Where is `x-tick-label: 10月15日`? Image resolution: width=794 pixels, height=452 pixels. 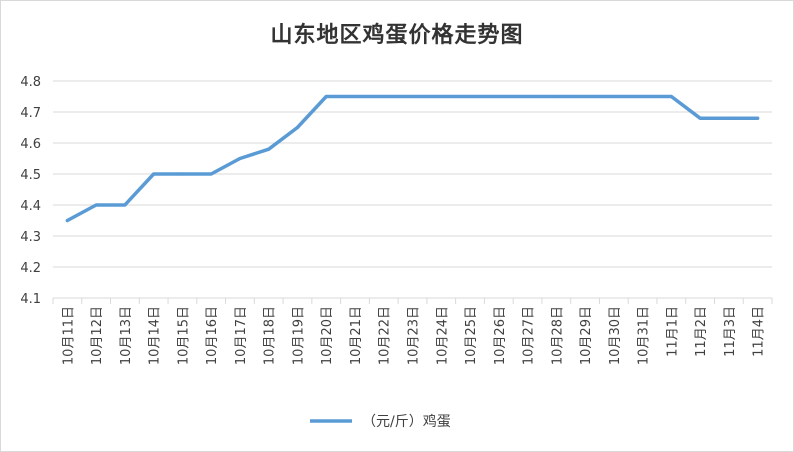
x-tick-label: 10月15日 is located at coordinates (183, 335).